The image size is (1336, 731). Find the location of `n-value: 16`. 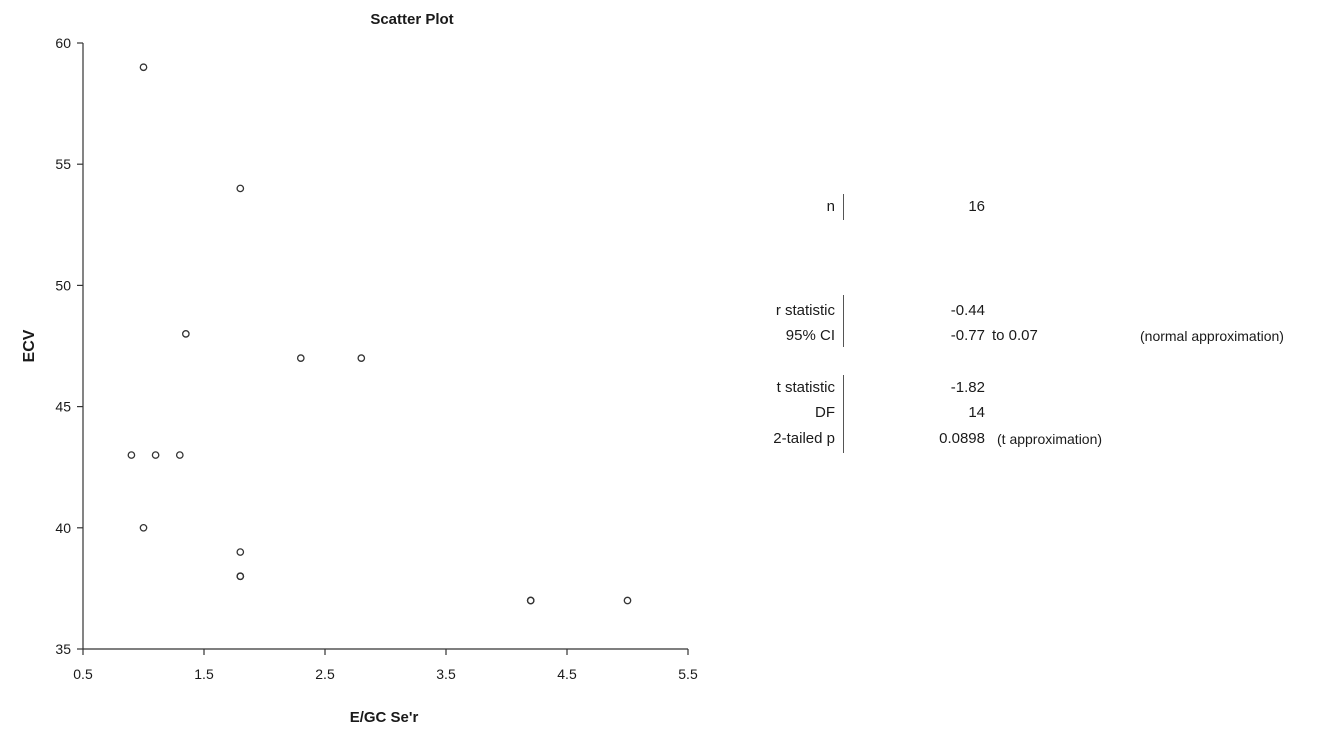

n-value: 16 is located at coordinates (976, 206).